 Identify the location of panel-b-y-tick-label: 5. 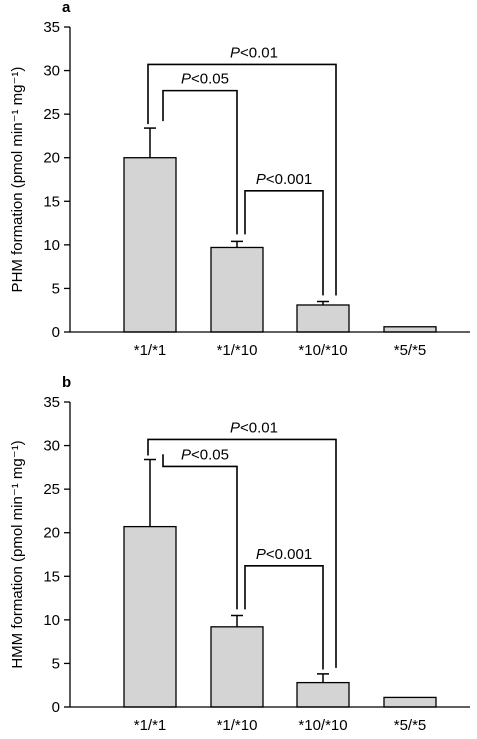
(56, 663).